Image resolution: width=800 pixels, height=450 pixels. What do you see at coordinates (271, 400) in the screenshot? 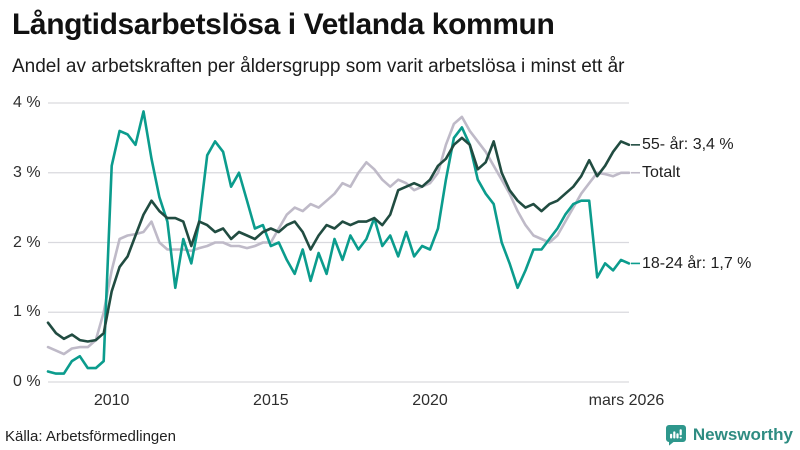
I see `x-tick-label: 2015` at bounding box center [271, 400].